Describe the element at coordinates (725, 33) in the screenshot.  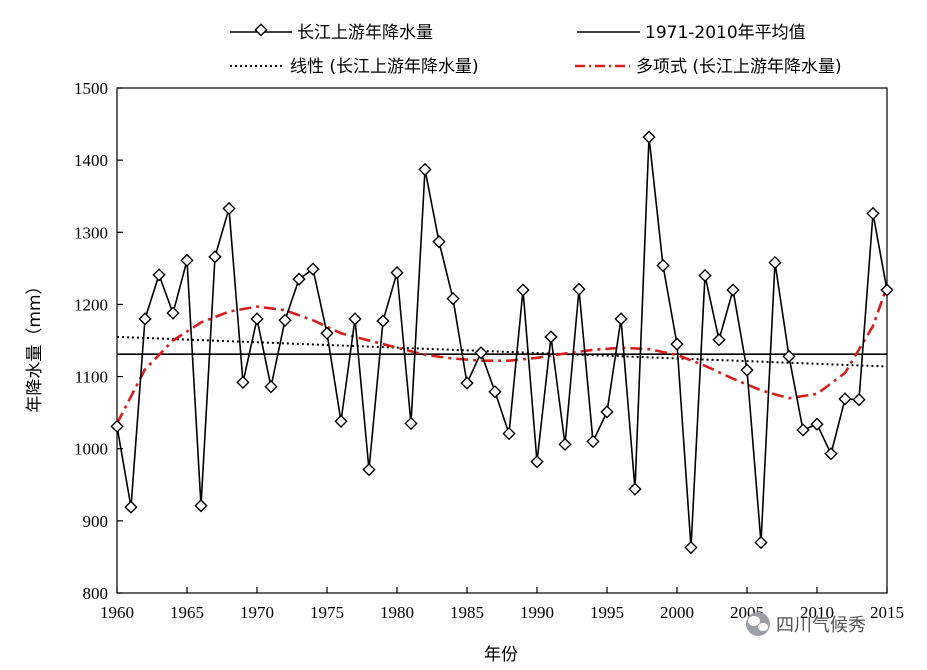
I see `legend-label-series-1: 1971-2010年平均值` at that location.